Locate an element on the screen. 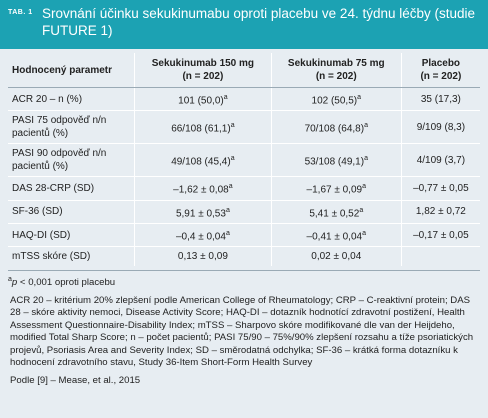 This screenshot has height=418, width=488. table-label: TAB. 1 is located at coordinates (20, 12).